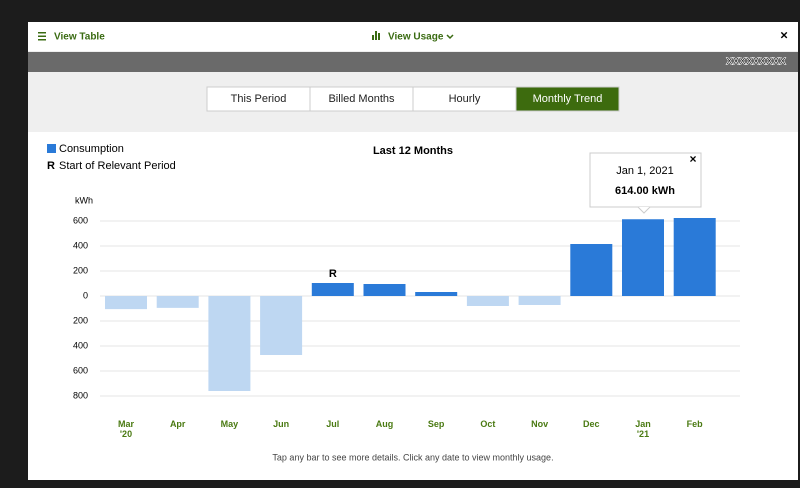 This screenshot has width=800, height=488. I want to click on month: Sep, so click(436, 424).